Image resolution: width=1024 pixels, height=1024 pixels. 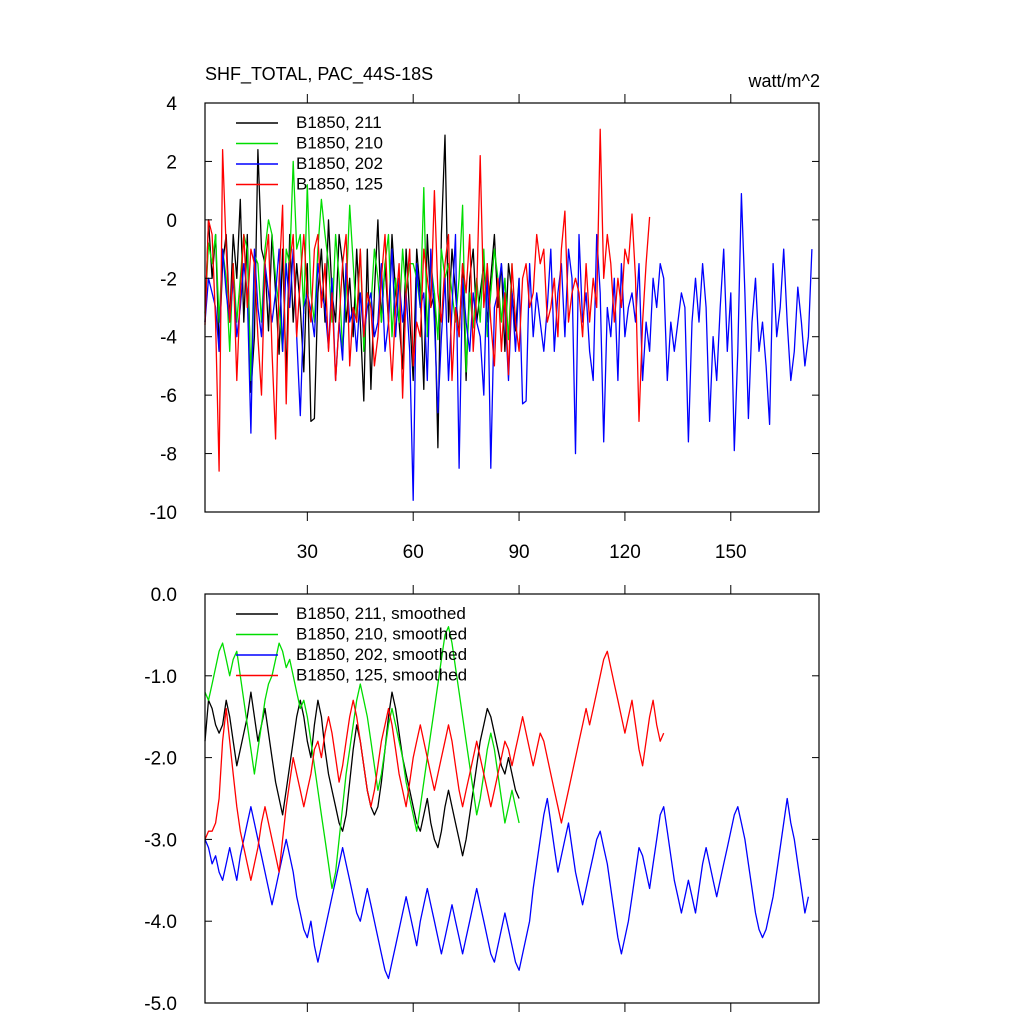 What do you see at coordinates (160, 840) in the screenshot?
I see `bottom-ytick-label: -3.0` at bounding box center [160, 840].